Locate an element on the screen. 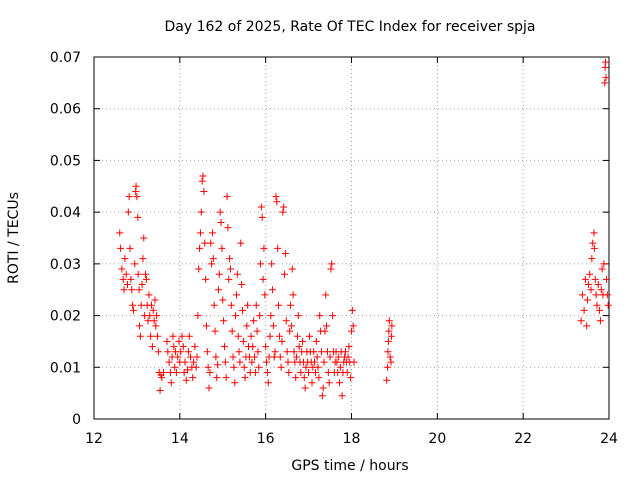  x-tick-label: 12 is located at coordinates (94, 439).